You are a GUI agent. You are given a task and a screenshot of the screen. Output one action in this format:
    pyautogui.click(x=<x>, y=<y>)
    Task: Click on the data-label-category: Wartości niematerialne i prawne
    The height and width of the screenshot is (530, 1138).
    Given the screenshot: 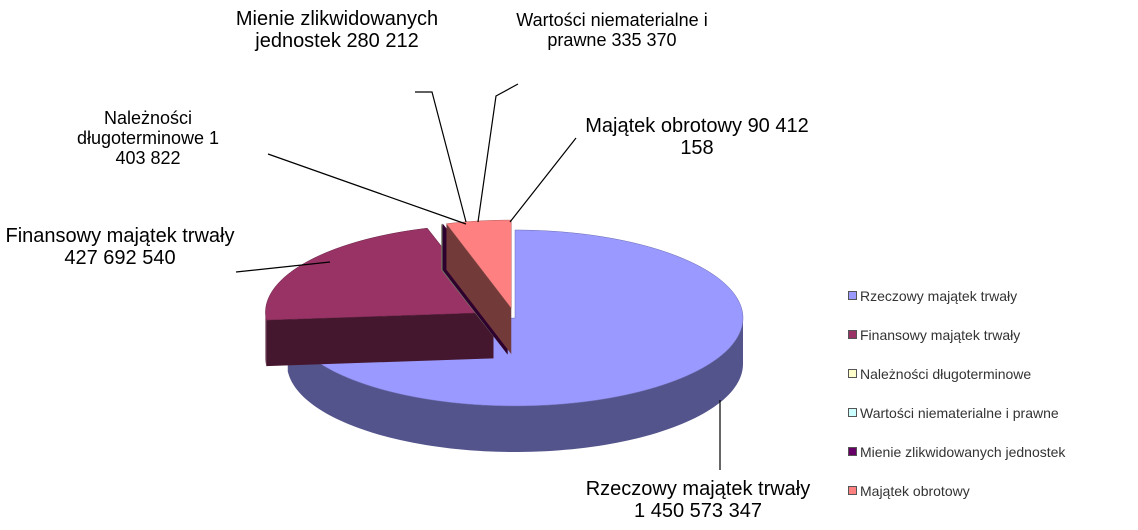 What is the action you would take?
    pyautogui.click(x=612, y=30)
    